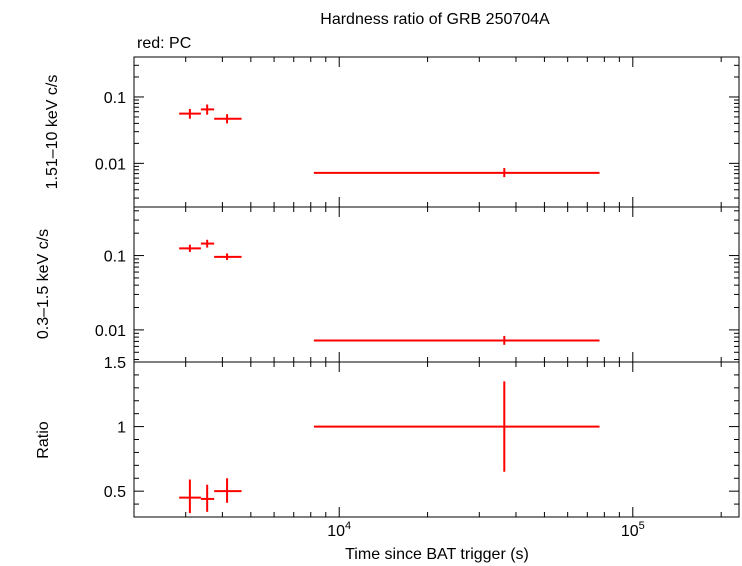 The height and width of the screenshot is (566, 742). Describe the element at coordinates (115, 492) in the screenshot. I see `y-tick-label: 0.5` at that location.